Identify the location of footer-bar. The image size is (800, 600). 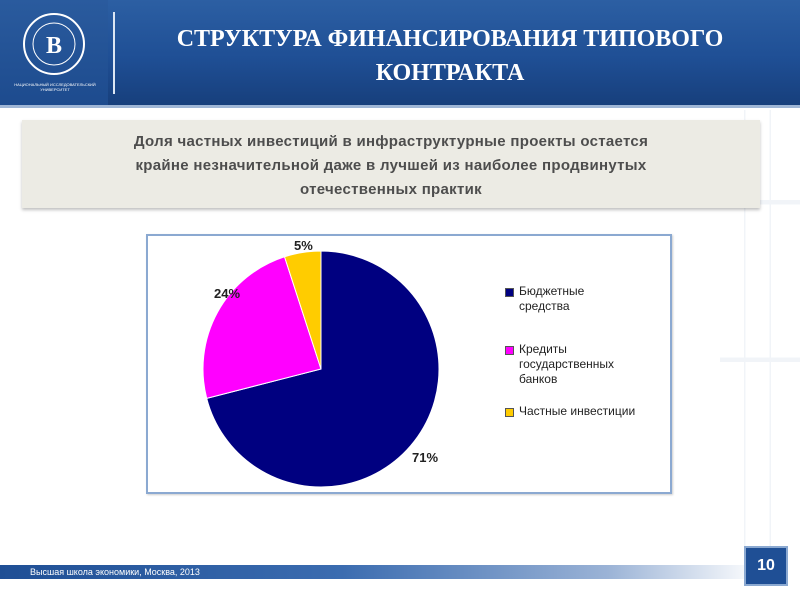
(380, 572).